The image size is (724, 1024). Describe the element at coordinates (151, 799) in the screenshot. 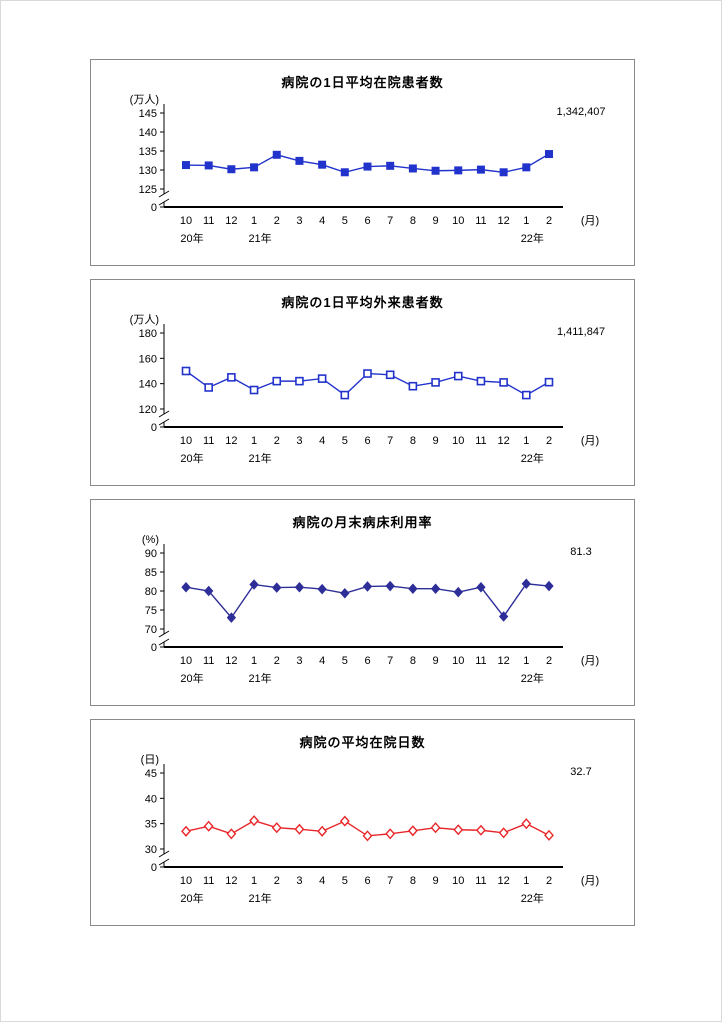

I see `y-tick-label: 40` at that location.